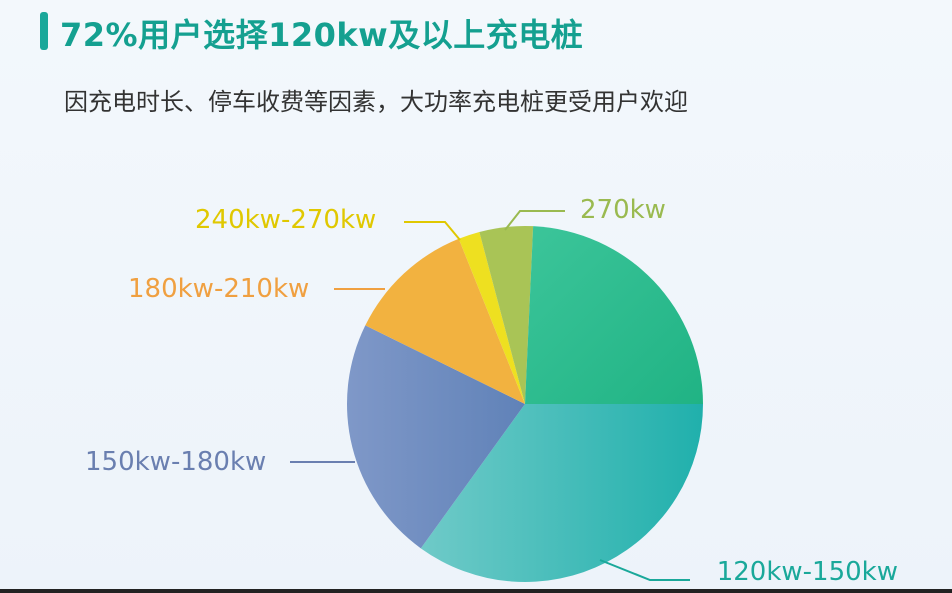  Describe the element at coordinates (807, 572) in the screenshot. I see `slice-label: 120kw-150kw` at that location.